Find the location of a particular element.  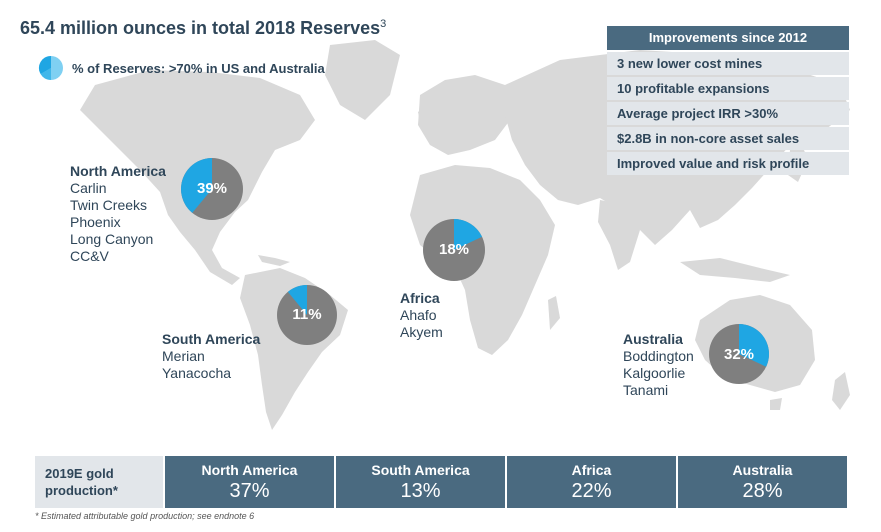

pie-australia is located at coordinates (739, 354).